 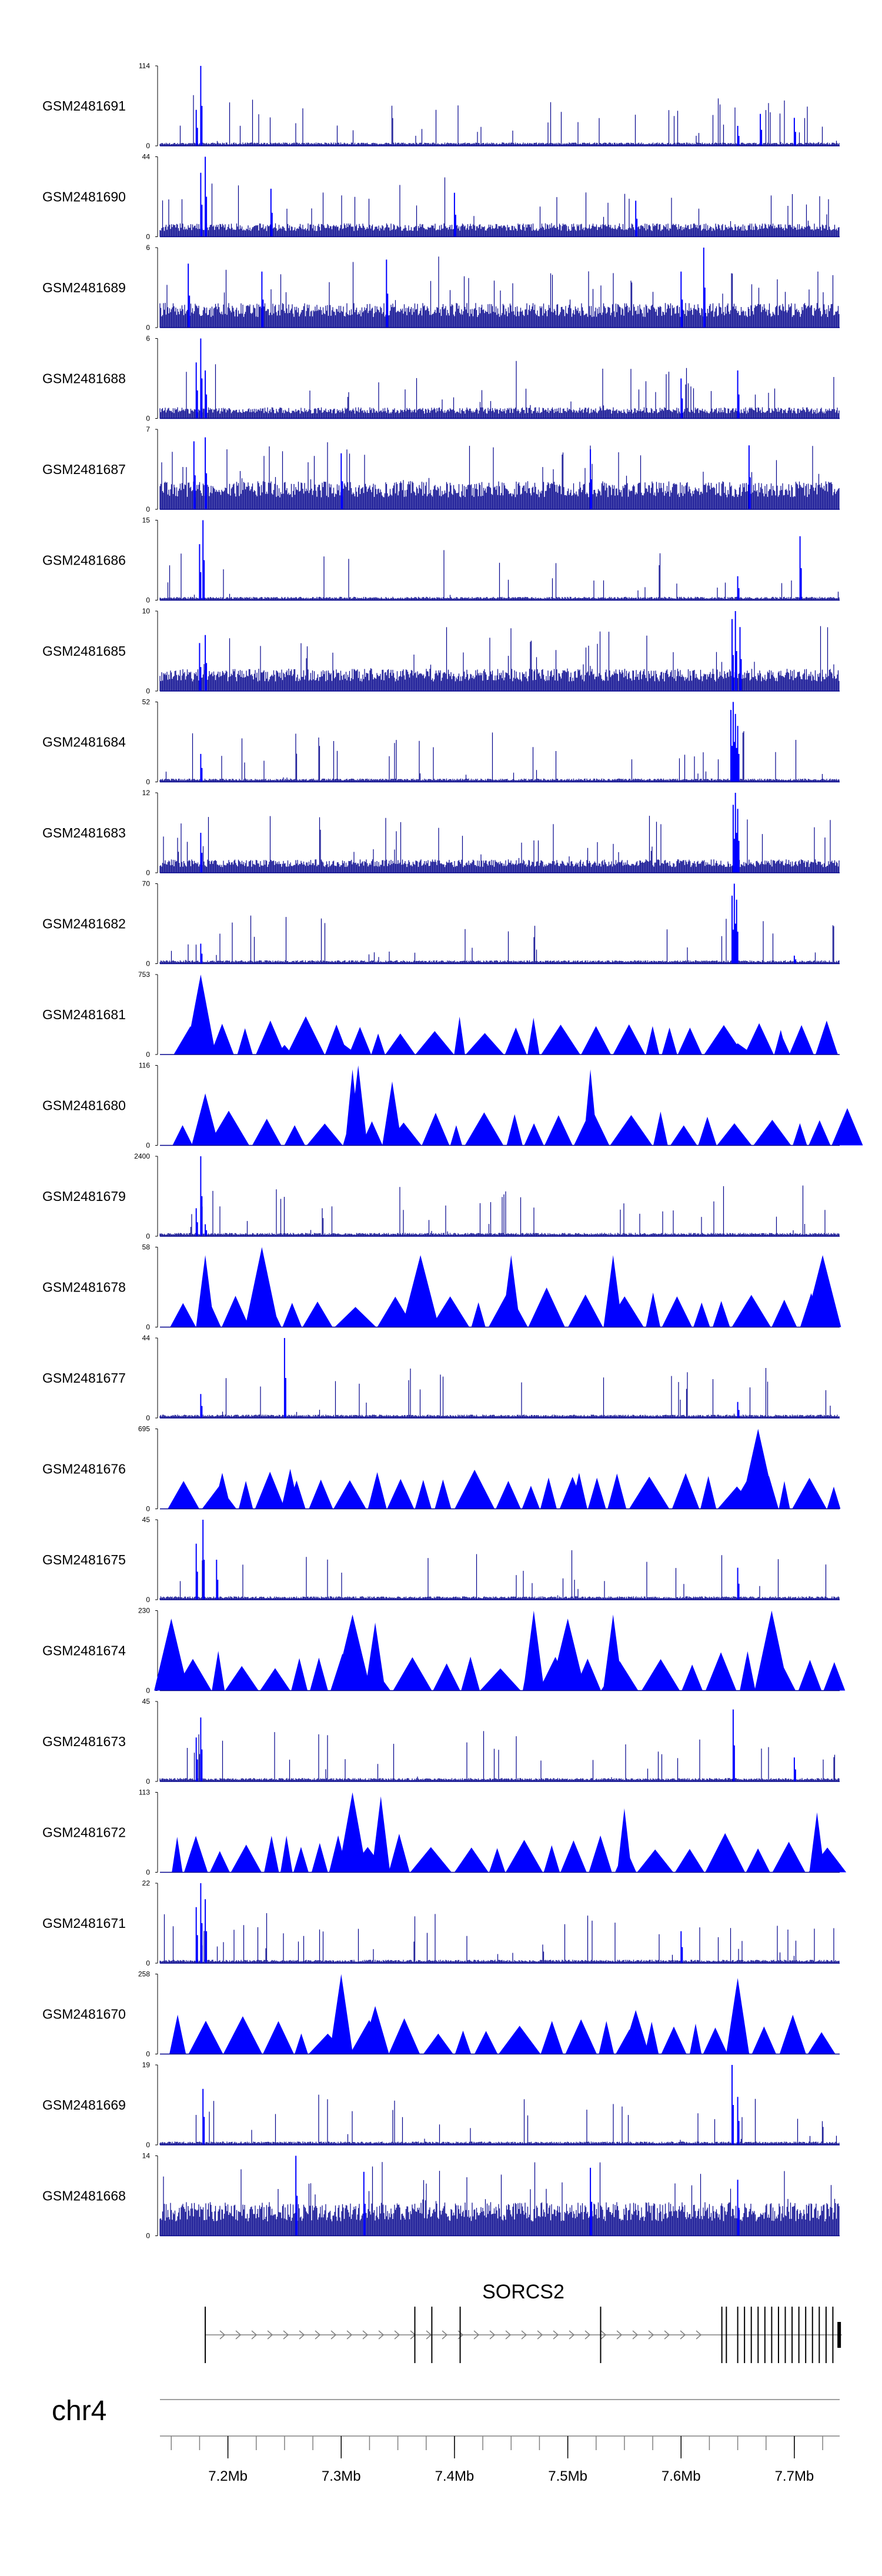 I want to click on gene-exon, so click(x=839, y=2335).